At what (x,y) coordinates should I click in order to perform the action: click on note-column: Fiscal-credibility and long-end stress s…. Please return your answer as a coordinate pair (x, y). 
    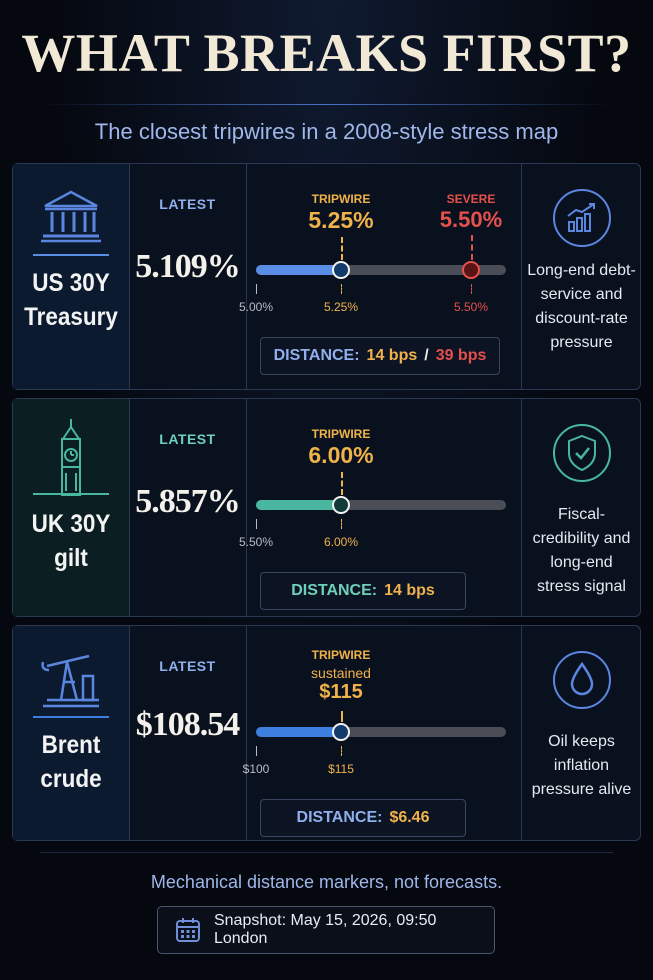
    Looking at the image, I should click on (581, 507).